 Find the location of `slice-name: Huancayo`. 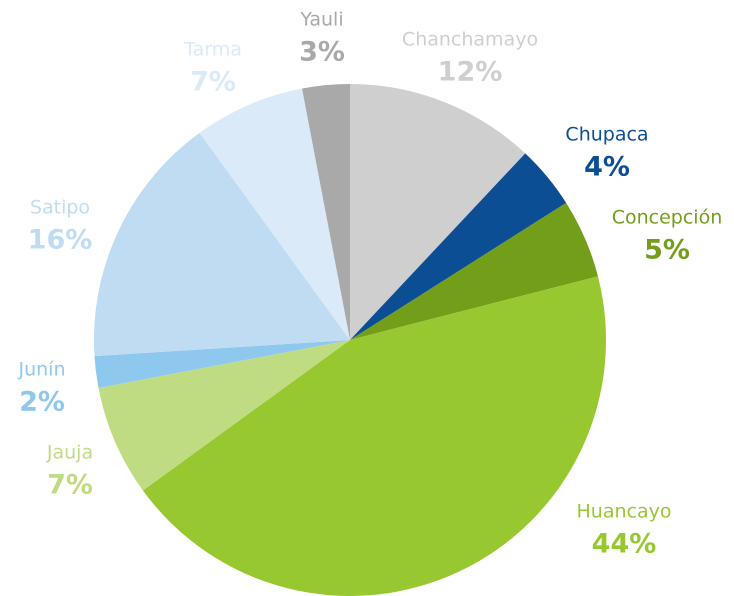

slice-name: Huancayo is located at coordinates (624, 512).